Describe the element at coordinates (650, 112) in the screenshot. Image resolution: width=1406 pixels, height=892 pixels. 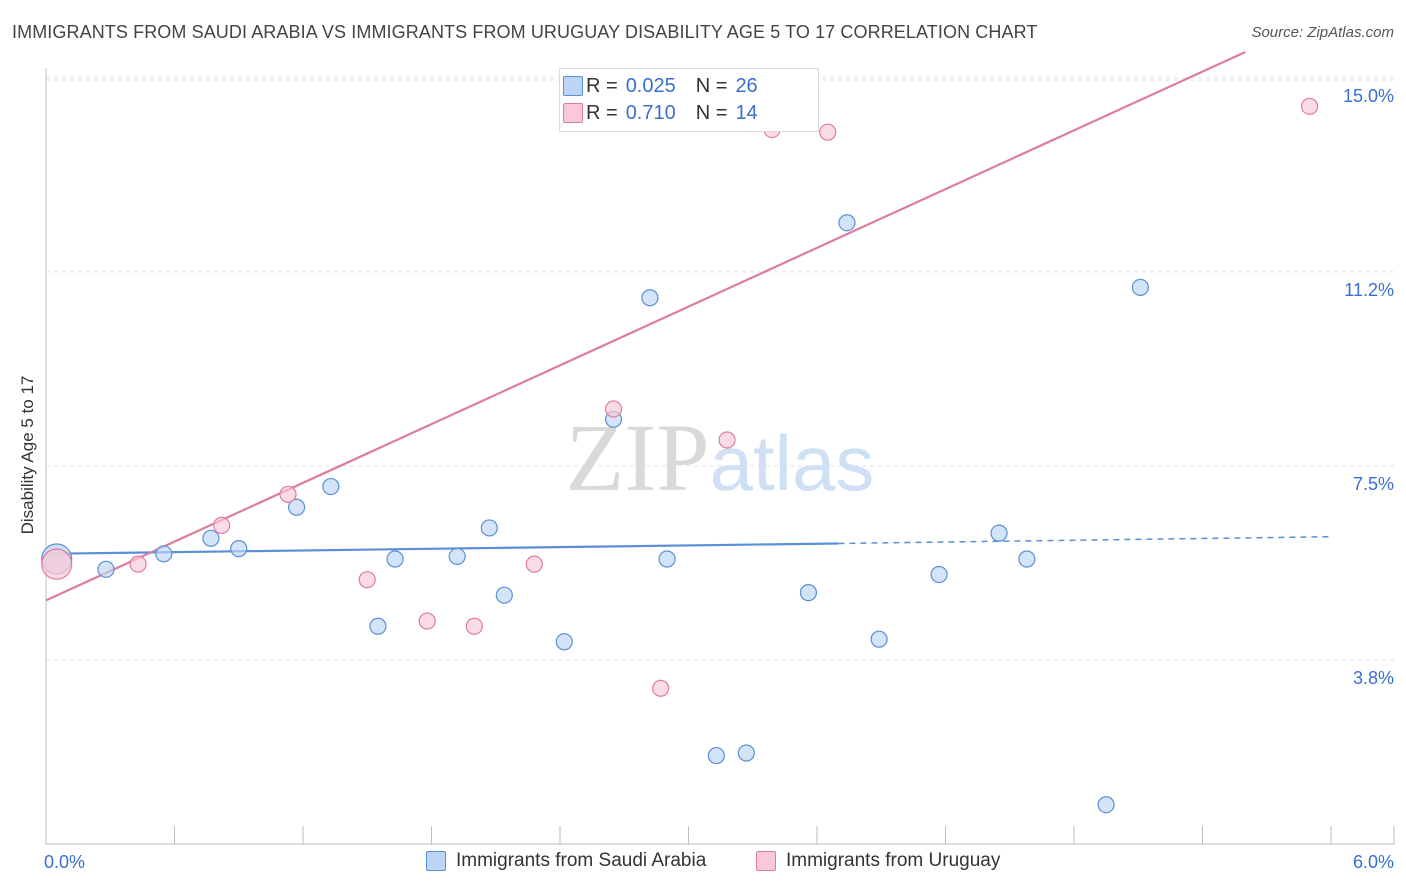
I see `legend-r-value: 0.710` at that location.